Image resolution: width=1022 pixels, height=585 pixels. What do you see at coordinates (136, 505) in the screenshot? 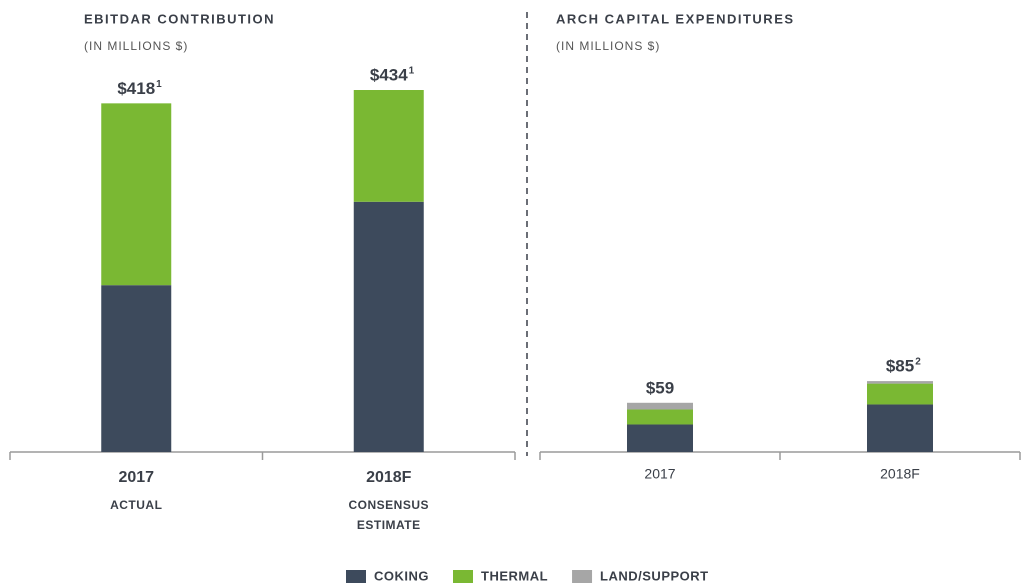
I see `category-note: ACTUAL` at bounding box center [136, 505].